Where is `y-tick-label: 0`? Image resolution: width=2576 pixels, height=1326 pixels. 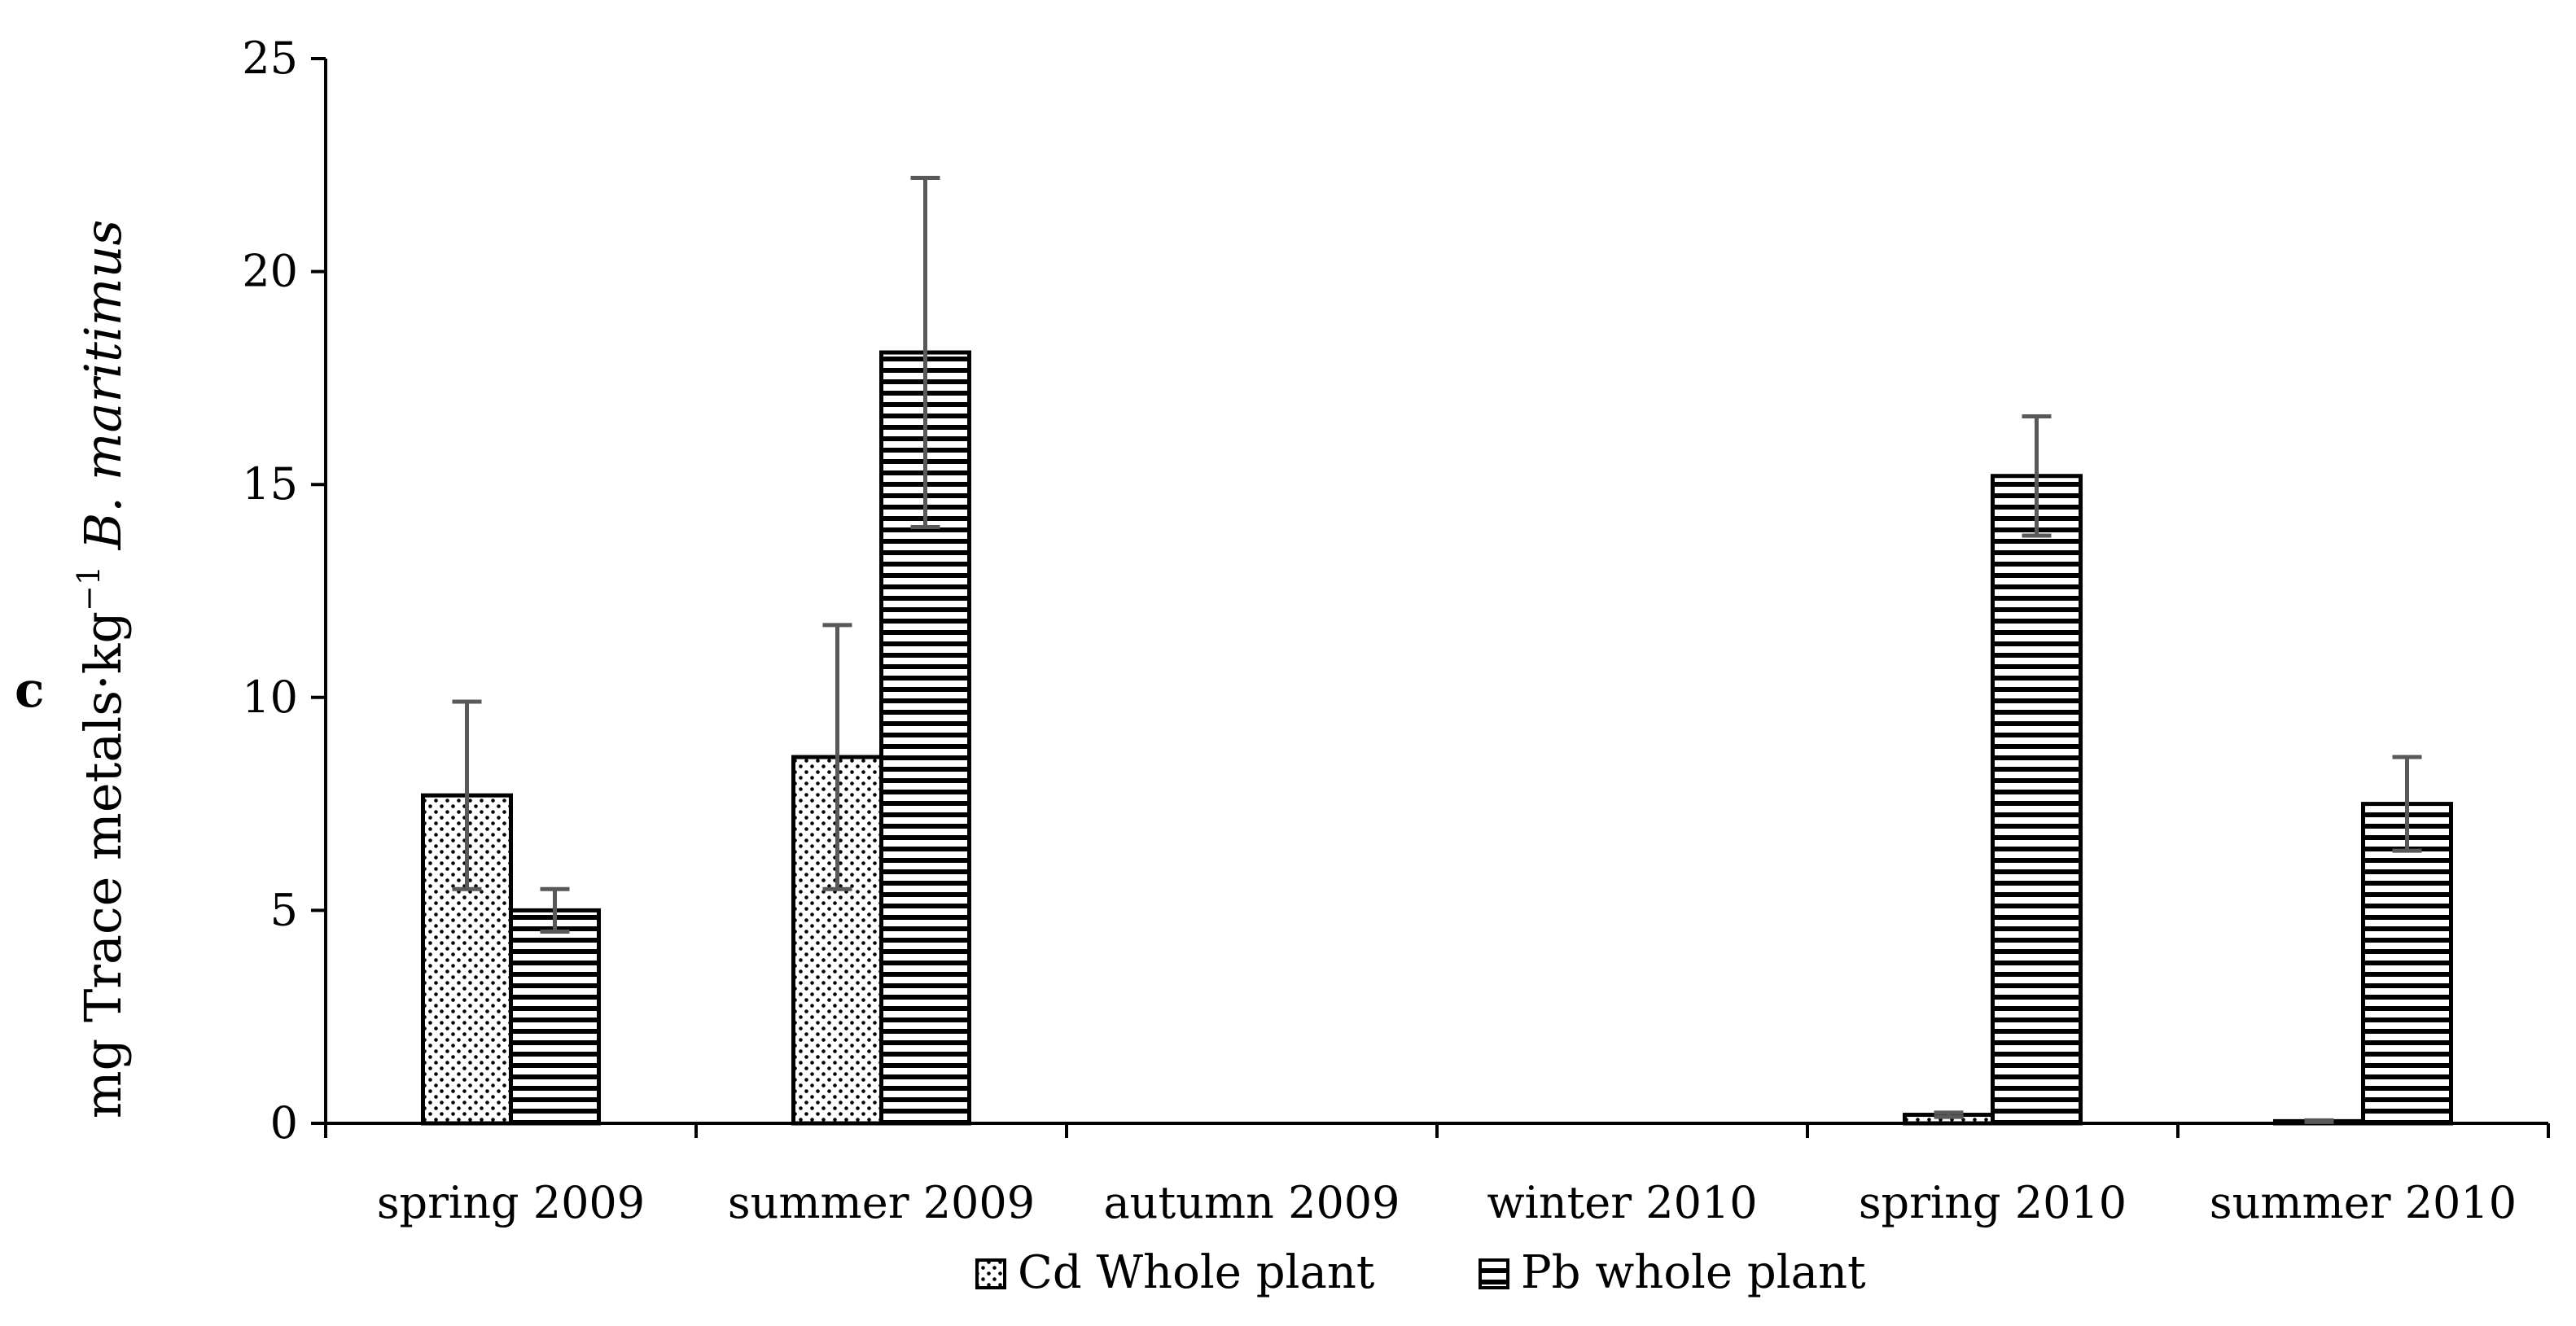
y-tick-label: 0 is located at coordinates (284, 1123).